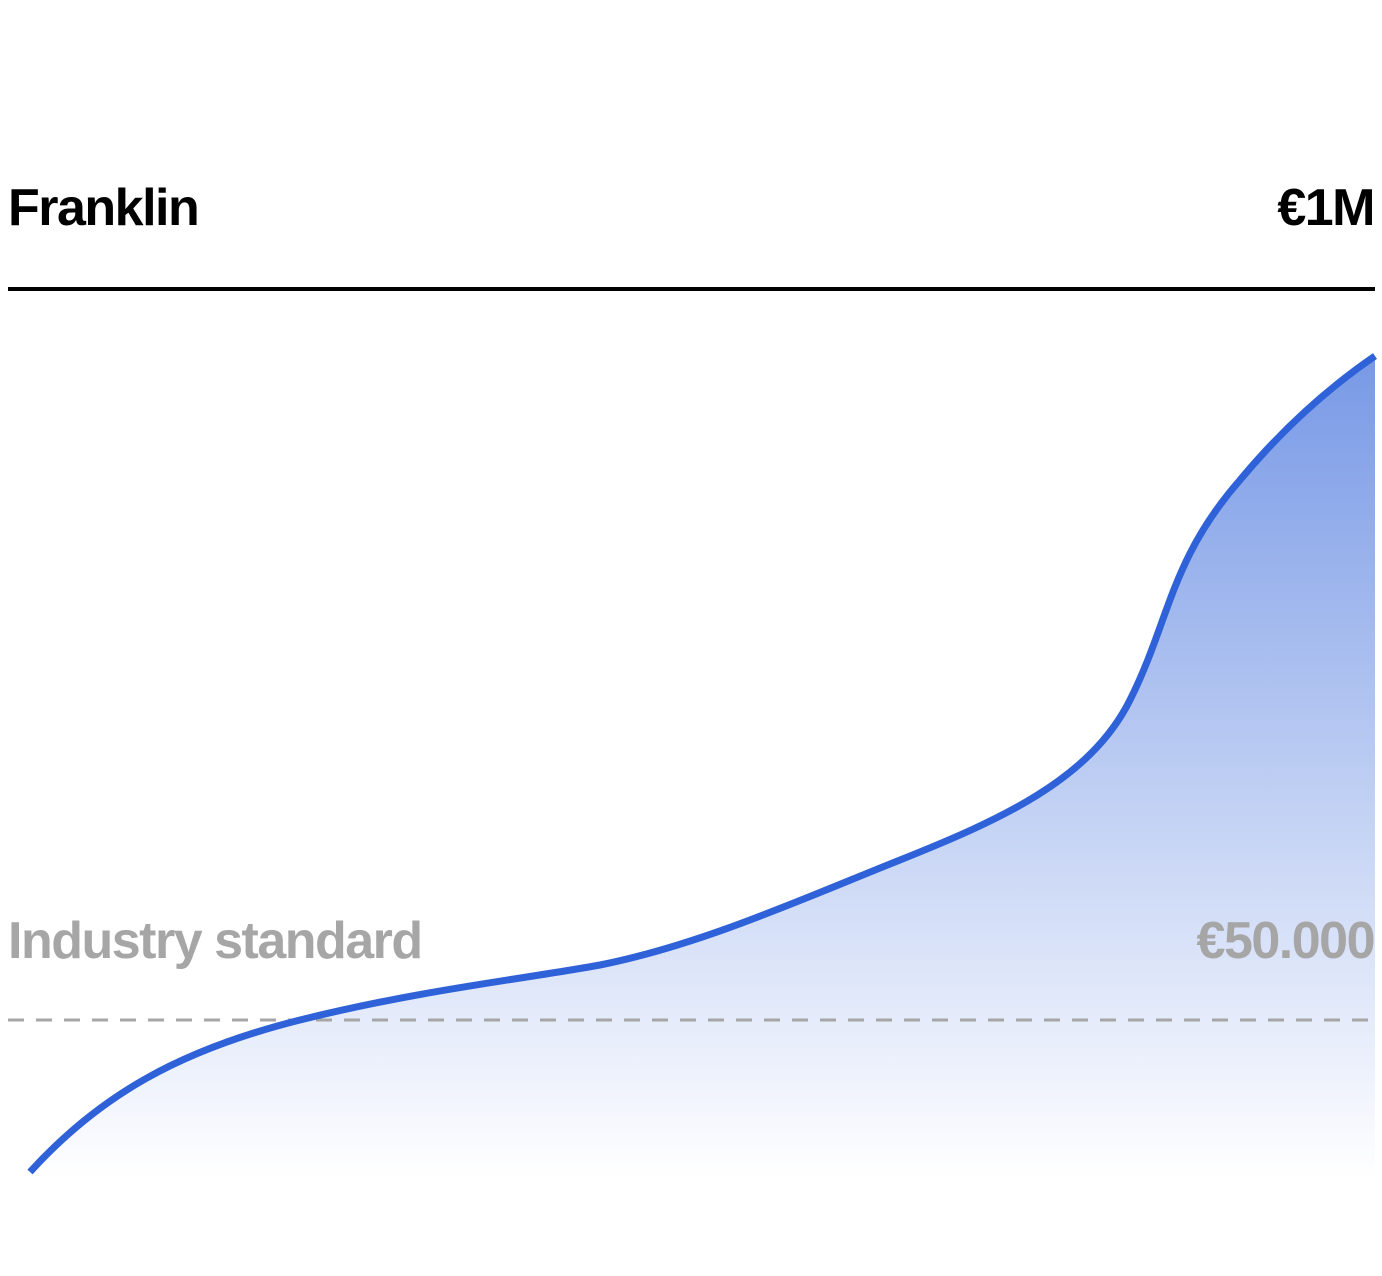  What do you see at coordinates (215, 941) in the screenshot?
I see `reference-label: Industry standard` at bounding box center [215, 941].